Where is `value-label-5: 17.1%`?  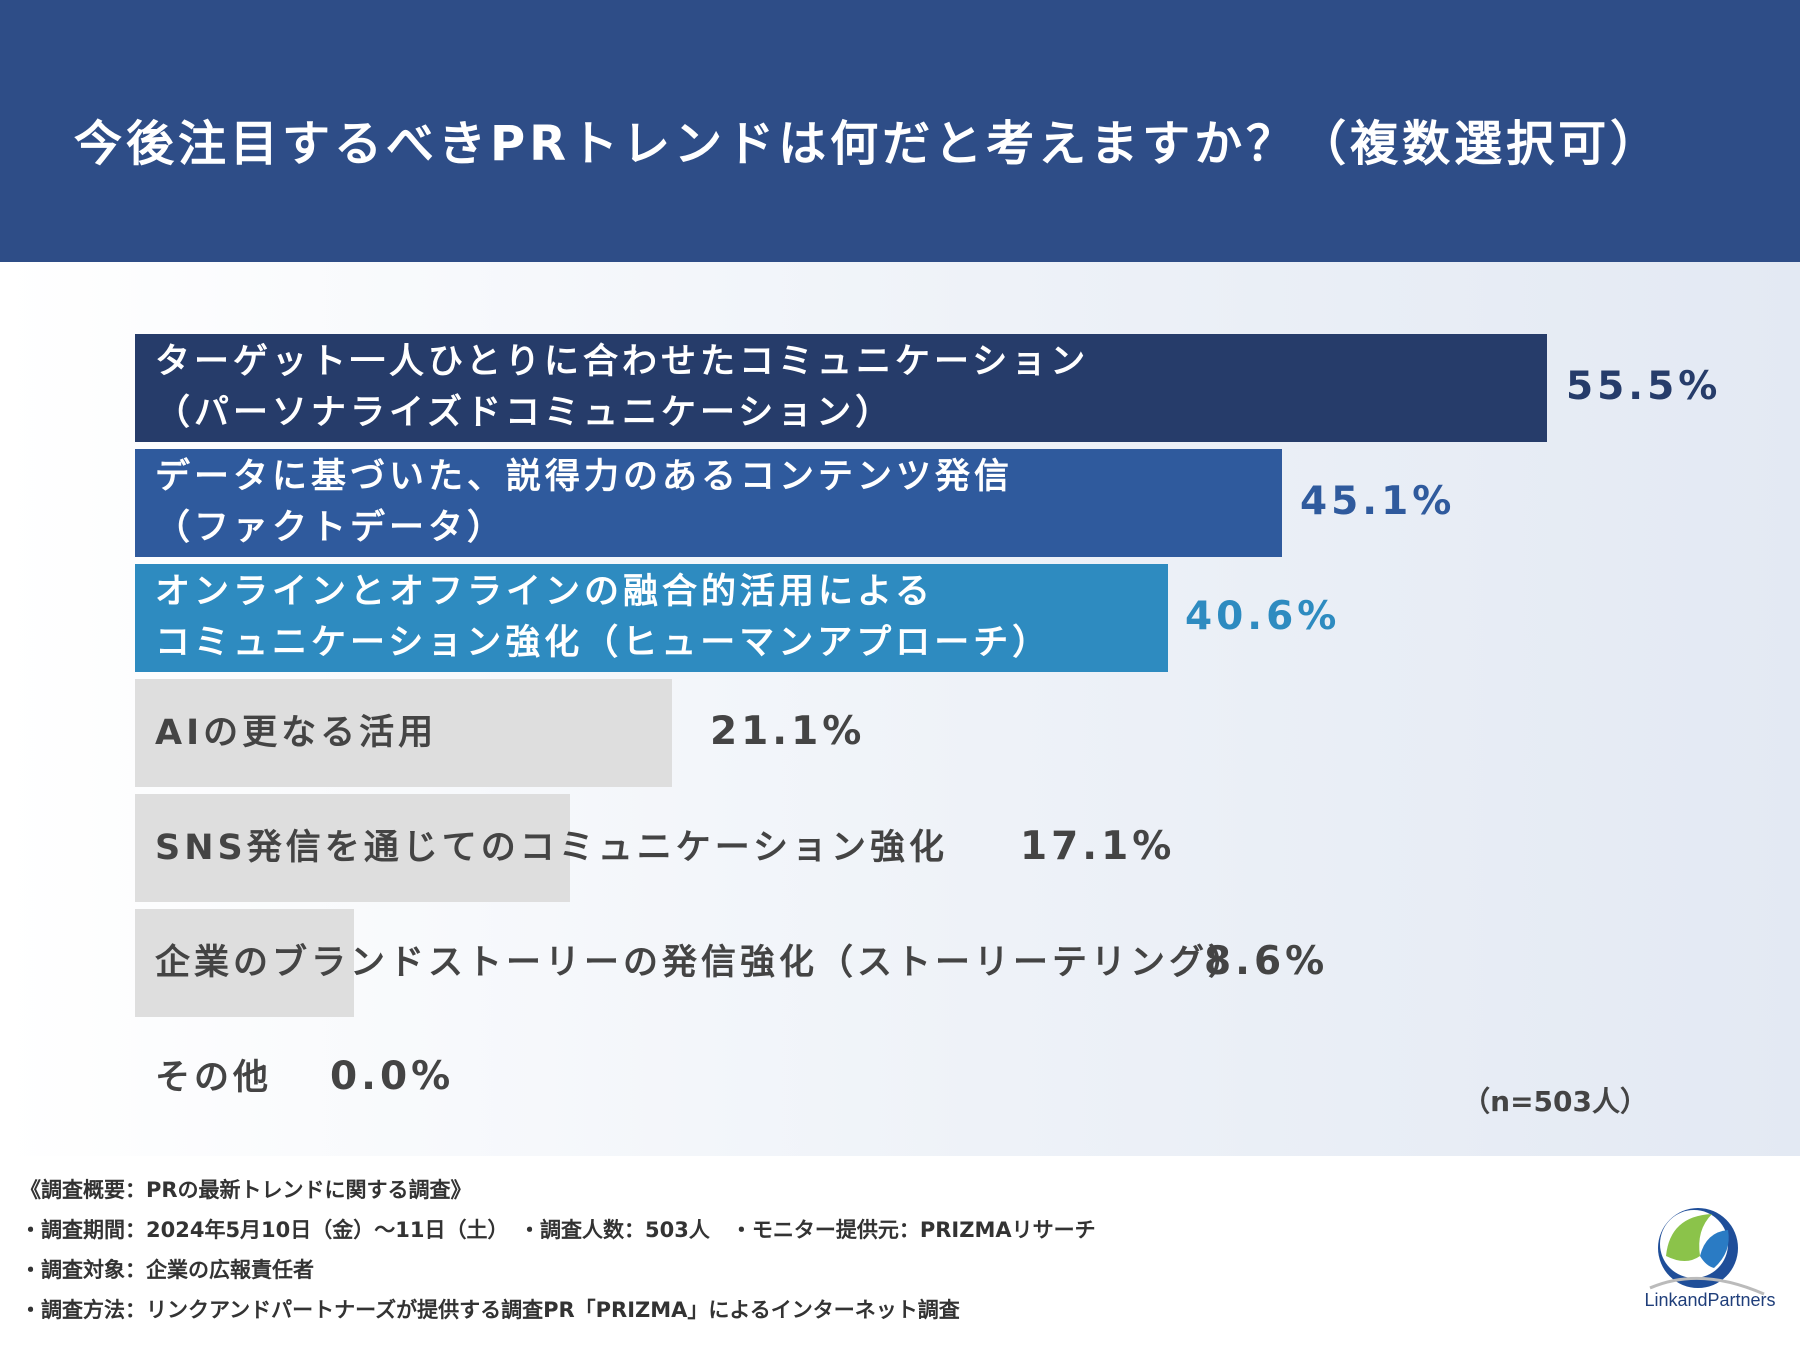
value-label-5: 17.1% is located at coordinates (1098, 846).